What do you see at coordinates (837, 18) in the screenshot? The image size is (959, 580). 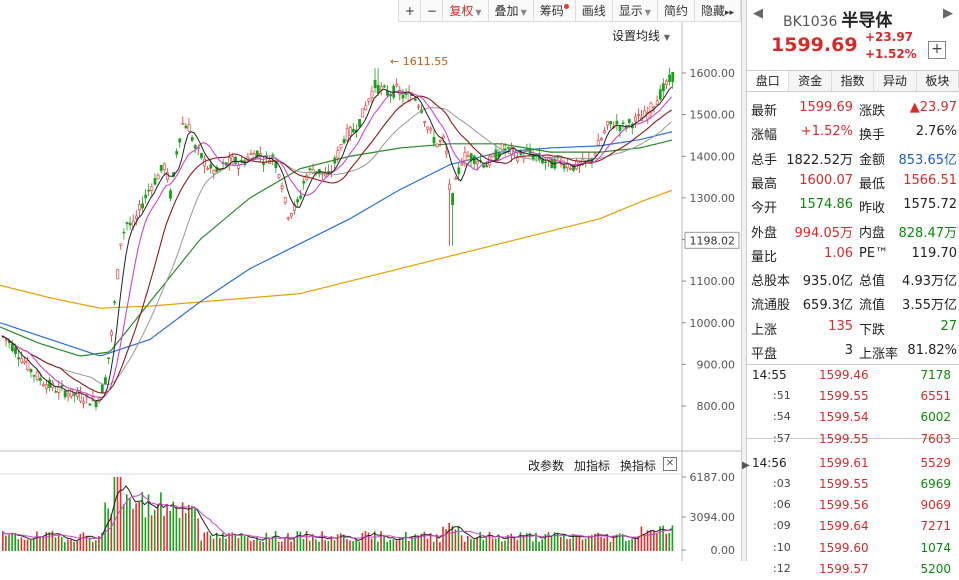 I see `stock-title: BK1036 半导体` at bounding box center [837, 18].